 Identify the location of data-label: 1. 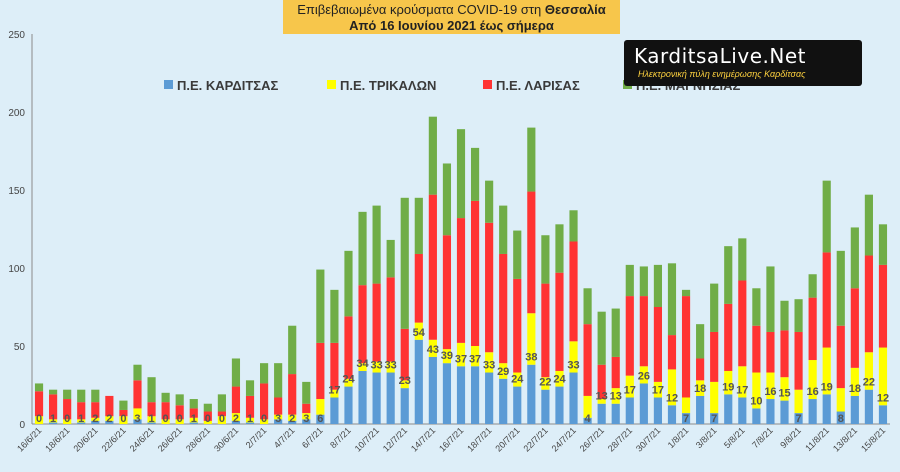
(151, 419).